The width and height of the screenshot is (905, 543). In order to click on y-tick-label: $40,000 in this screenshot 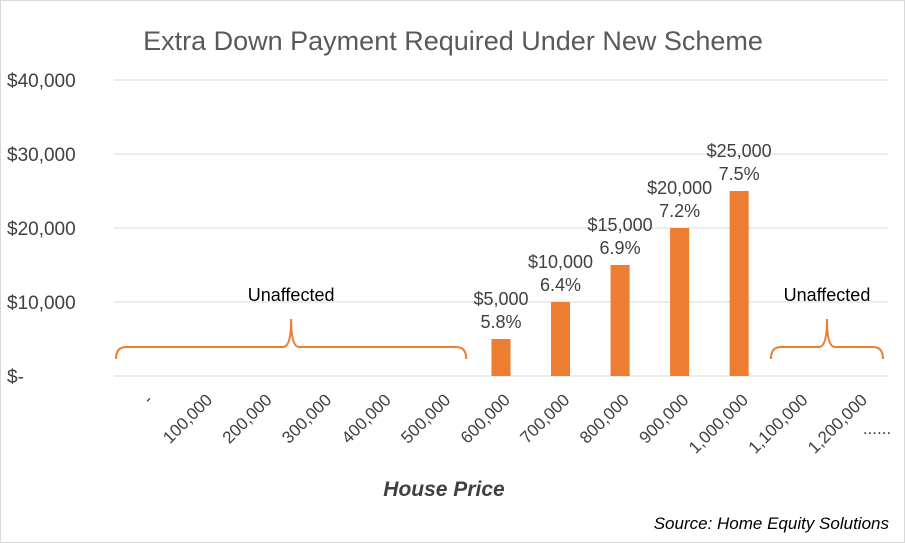, I will do `click(41, 81)`.